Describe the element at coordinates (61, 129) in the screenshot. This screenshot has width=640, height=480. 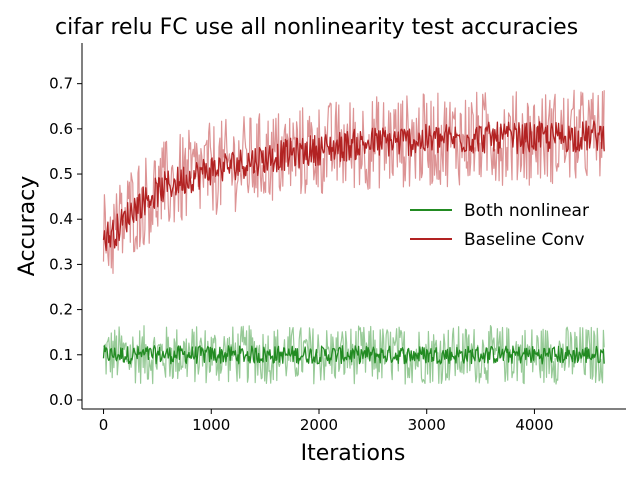
I see `y-tick-label: 0.6` at that location.